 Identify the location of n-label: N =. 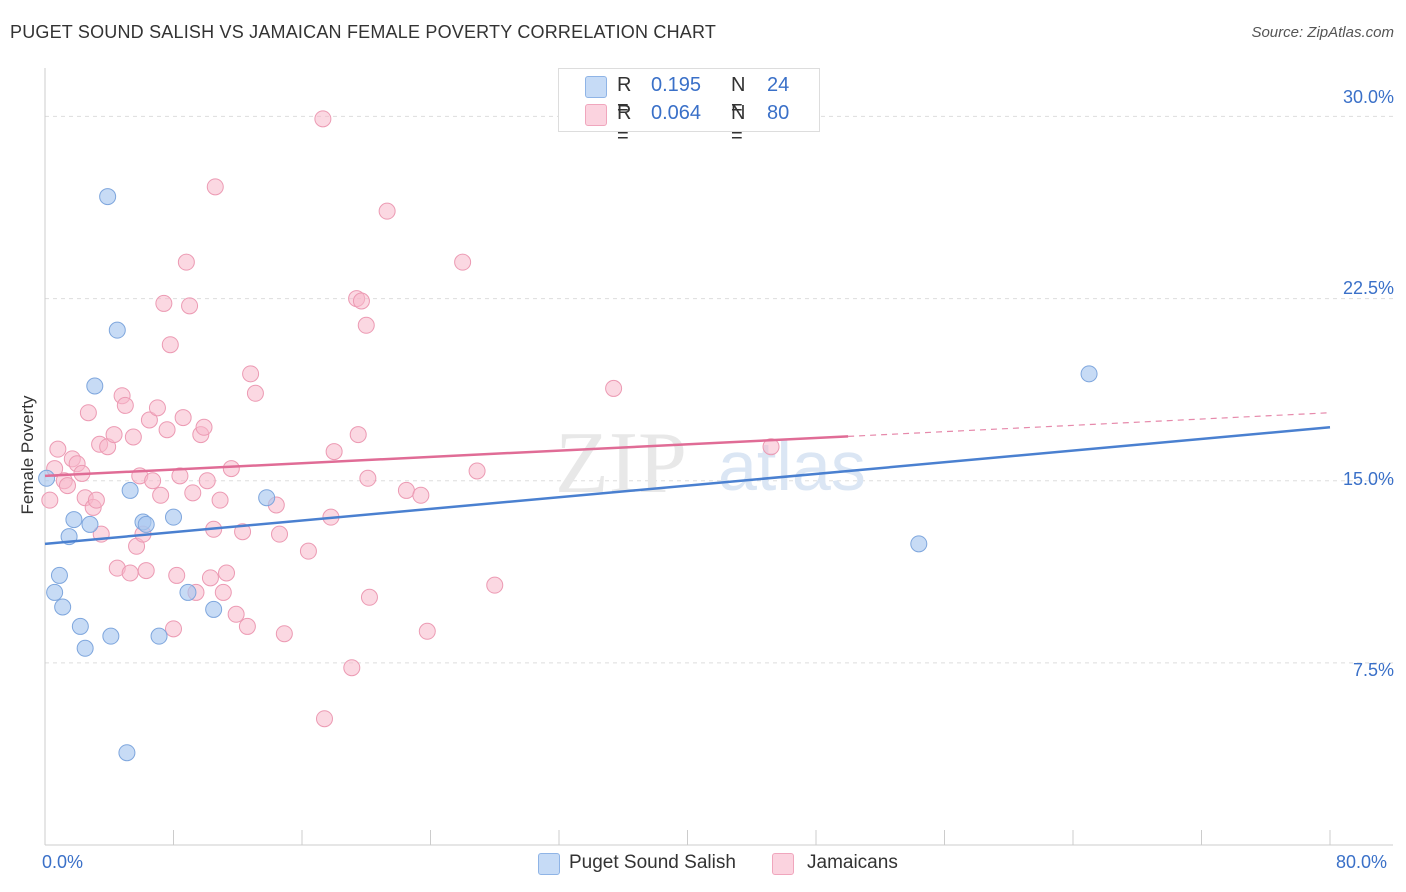
(738, 96).